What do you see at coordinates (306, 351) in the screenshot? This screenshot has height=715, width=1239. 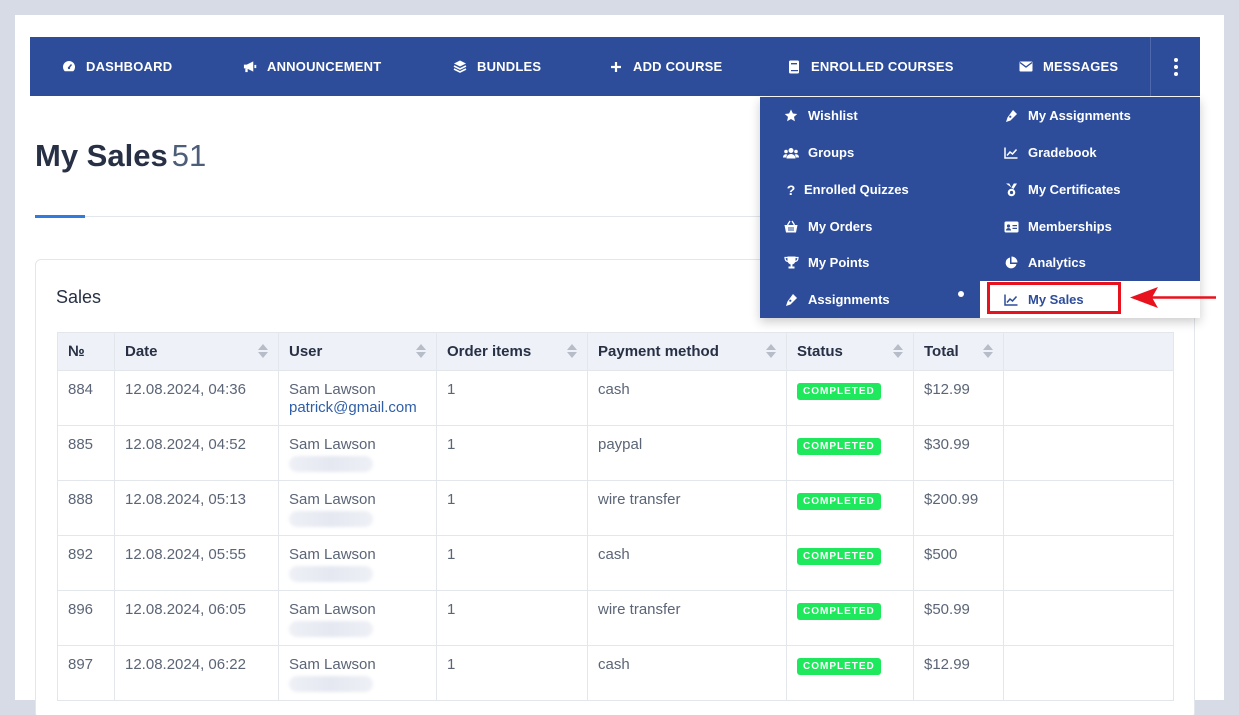 I see `col-header-label: User` at bounding box center [306, 351].